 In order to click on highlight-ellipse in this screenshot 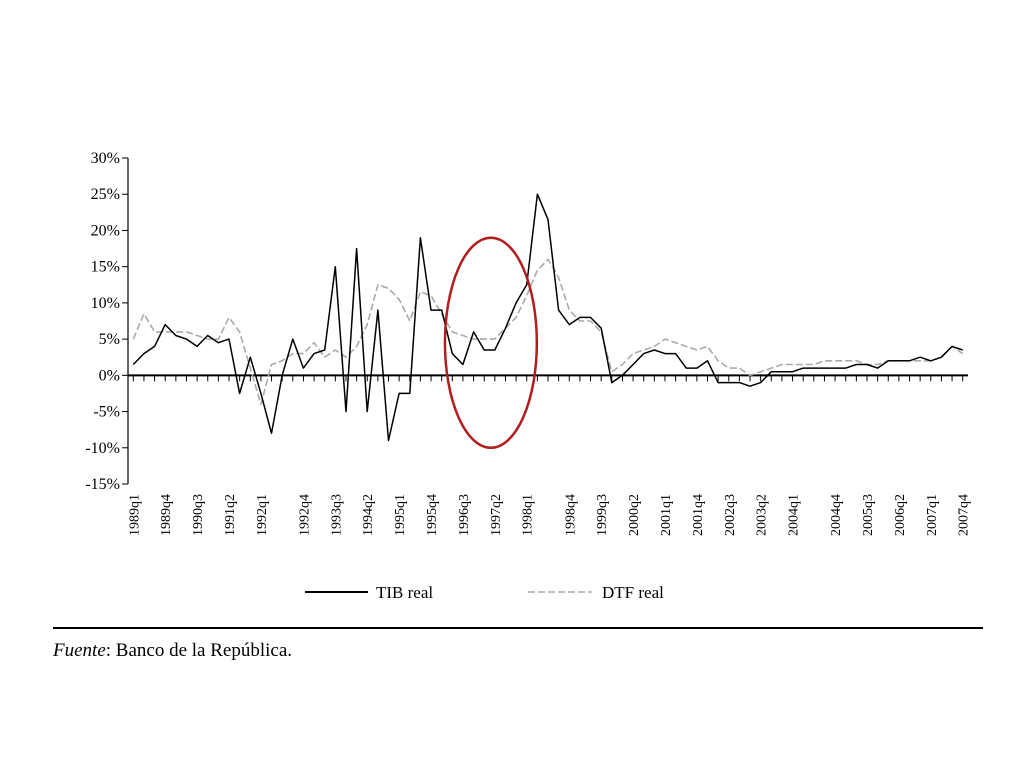, I will do `click(491, 343)`.